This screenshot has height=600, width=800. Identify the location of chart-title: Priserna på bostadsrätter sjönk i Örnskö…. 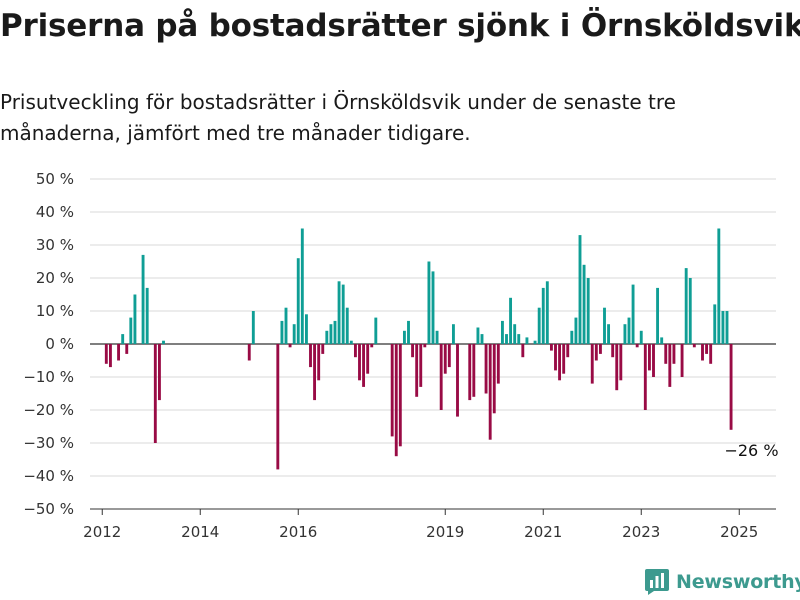
(400, 26).